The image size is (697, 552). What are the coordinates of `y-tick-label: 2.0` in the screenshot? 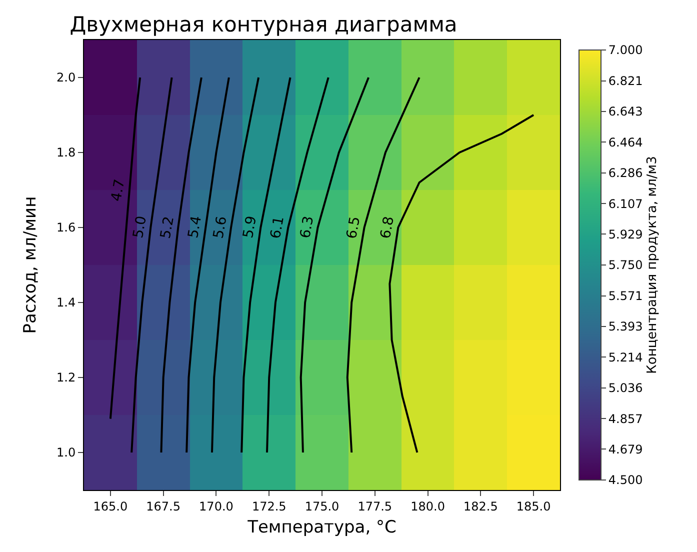 It's located at (66, 77).